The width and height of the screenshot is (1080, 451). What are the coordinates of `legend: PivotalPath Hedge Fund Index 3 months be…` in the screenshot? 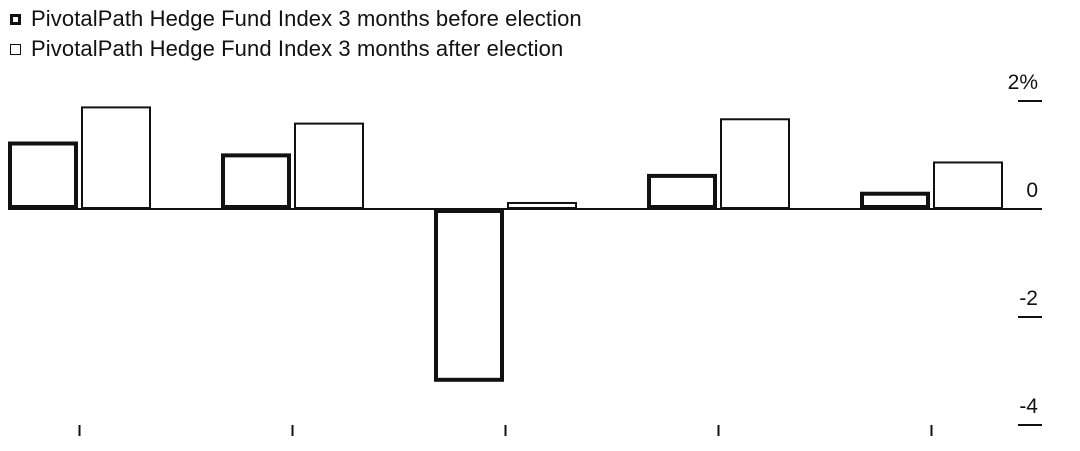 It's located at (296, 34).